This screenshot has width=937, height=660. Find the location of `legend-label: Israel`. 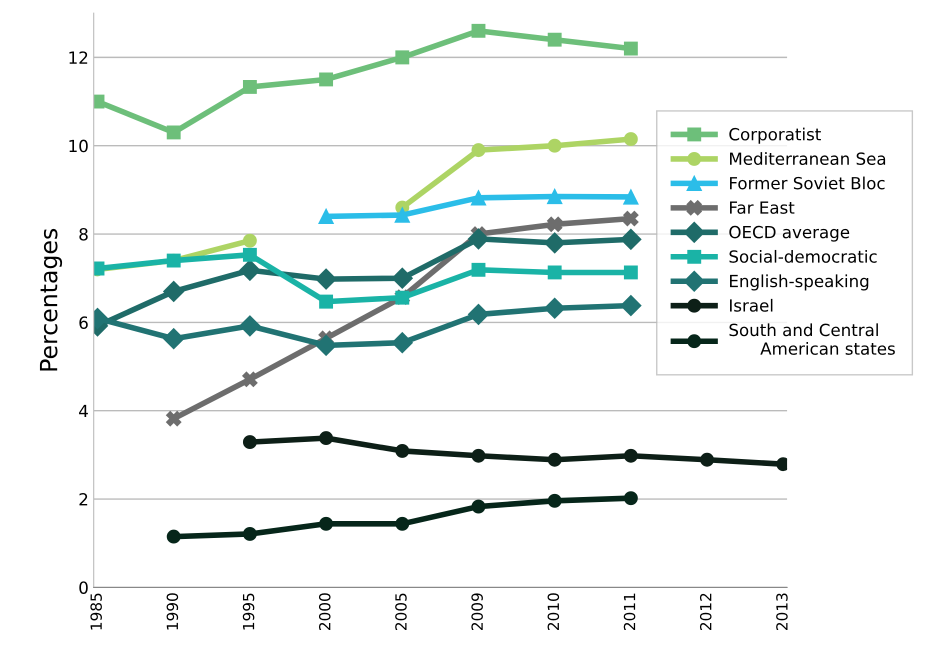

legend-label: Israel is located at coordinates (751, 305).